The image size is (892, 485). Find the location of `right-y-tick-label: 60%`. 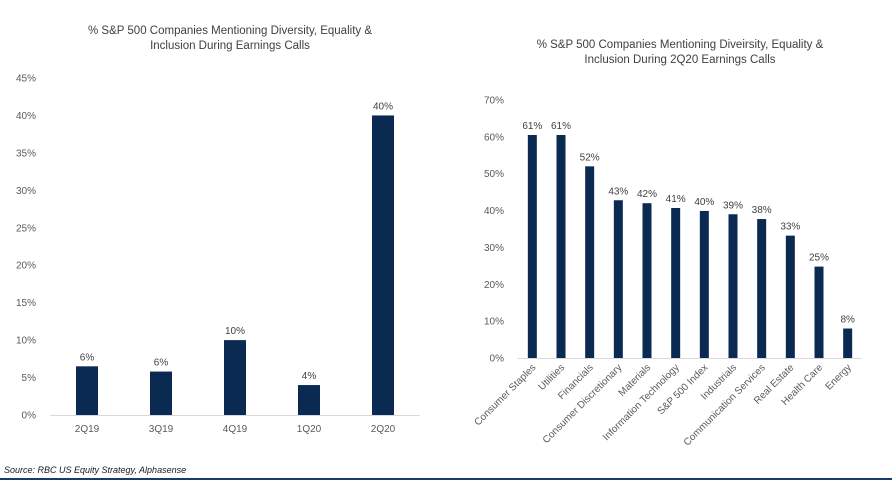

right-y-tick-label: 60% is located at coordinates (494, 137).